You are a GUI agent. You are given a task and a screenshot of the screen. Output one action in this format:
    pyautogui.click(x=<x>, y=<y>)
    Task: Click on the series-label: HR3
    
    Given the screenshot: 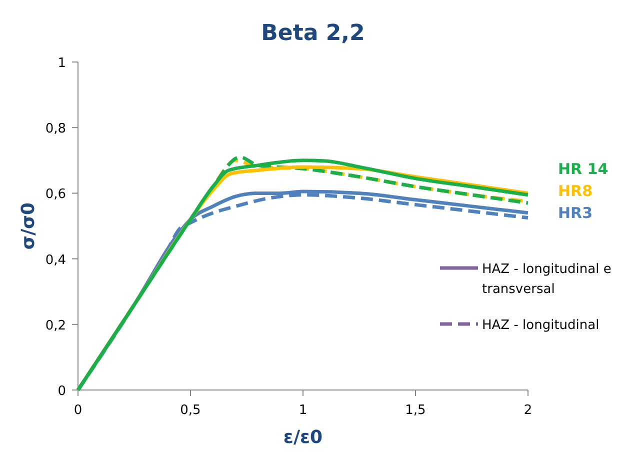 What is the action you would take?
    pyautogui.click(x=575, y=213)
    